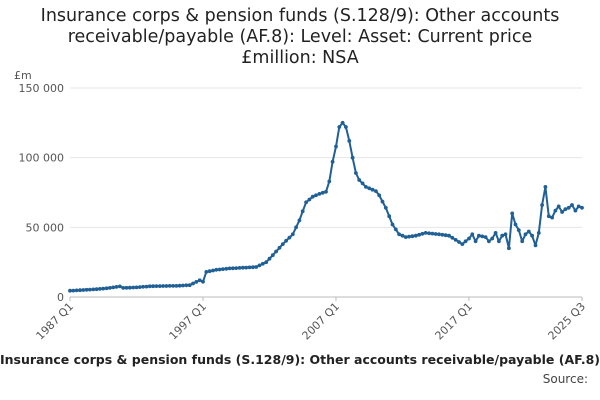 This screenshot has height=400, width=600. Describe the element at coordinates (321, 321) in the screenshot. I see `x-tick-label: 2007 Q1` at that location.